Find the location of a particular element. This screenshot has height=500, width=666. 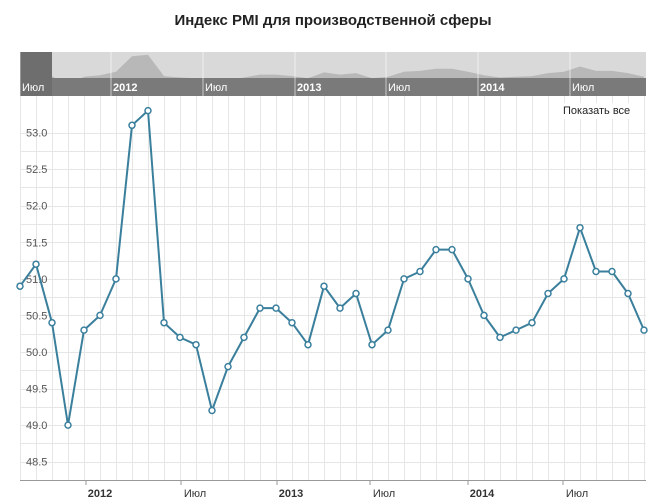

show-all-button: Показать все is located at coordinates (597, 111).